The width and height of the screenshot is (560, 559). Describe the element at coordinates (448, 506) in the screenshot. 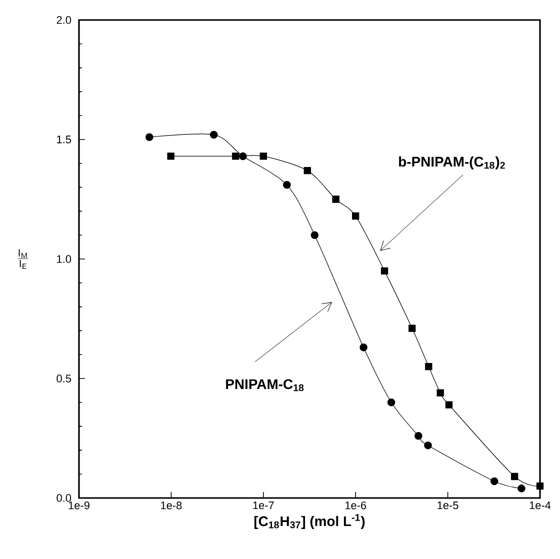

I see `x-tick-label: 1e-5` at that location.